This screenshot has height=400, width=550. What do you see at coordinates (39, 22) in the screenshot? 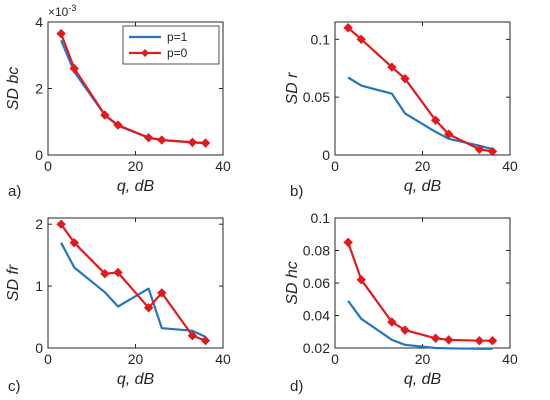
I see `y-tick-label: 4` at bounding box center [39, 22].